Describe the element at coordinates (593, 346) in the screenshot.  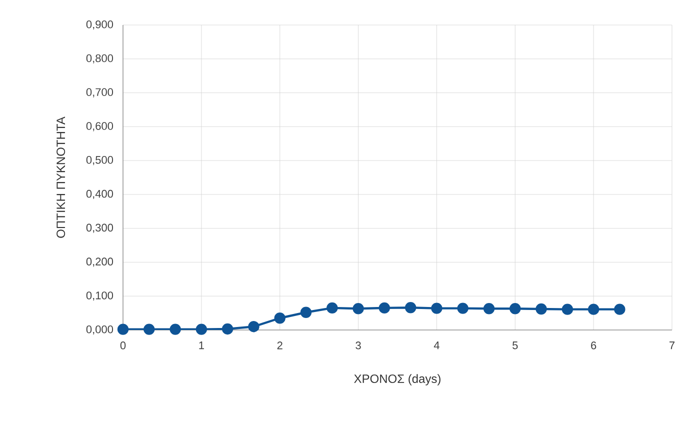
I see `x-tick-label: 6` at that location.